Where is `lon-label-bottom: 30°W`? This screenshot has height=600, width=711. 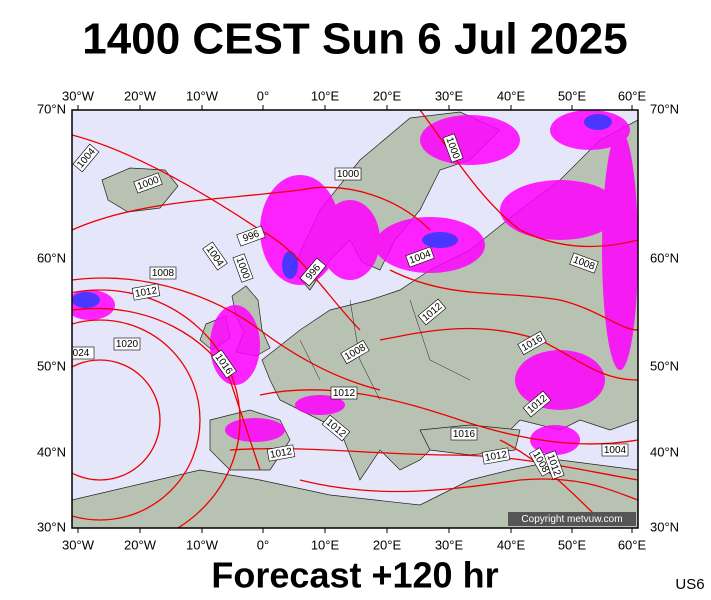 lon-label-bottom: 30°W is located at coordinates (78, 544).